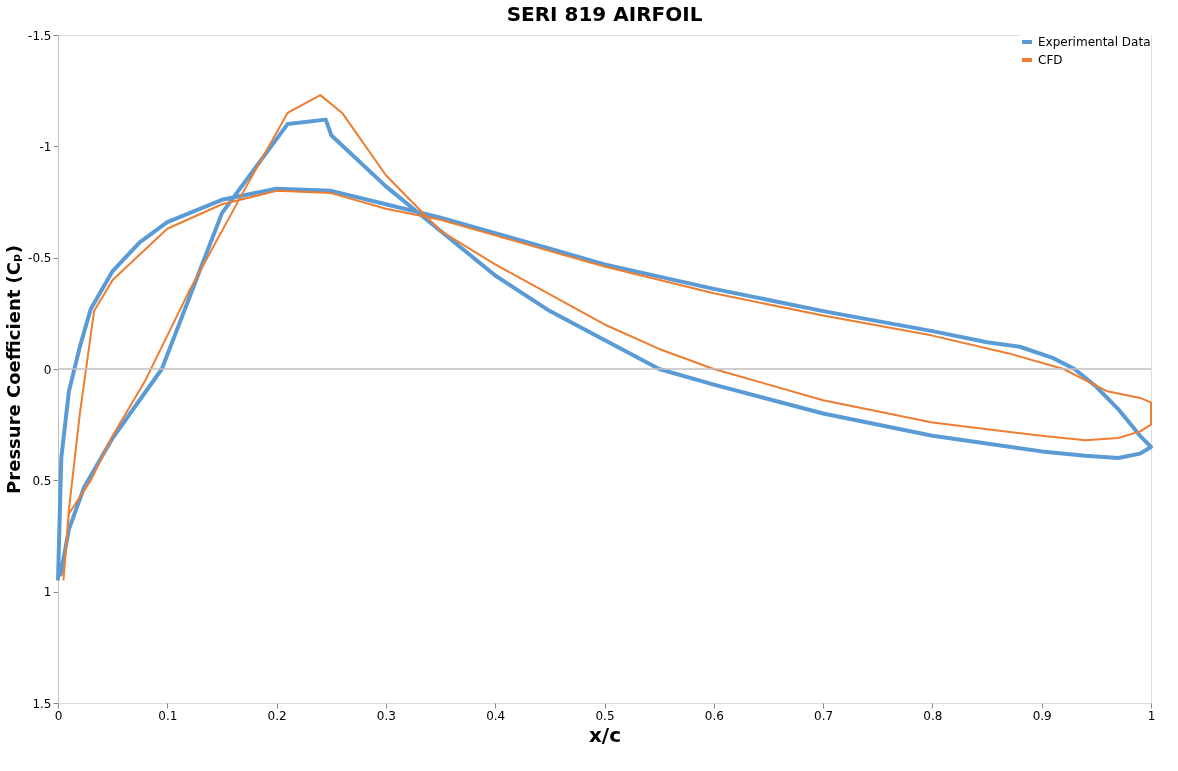  I want to click on x-tick-label: 0.8, so click(933, 715).